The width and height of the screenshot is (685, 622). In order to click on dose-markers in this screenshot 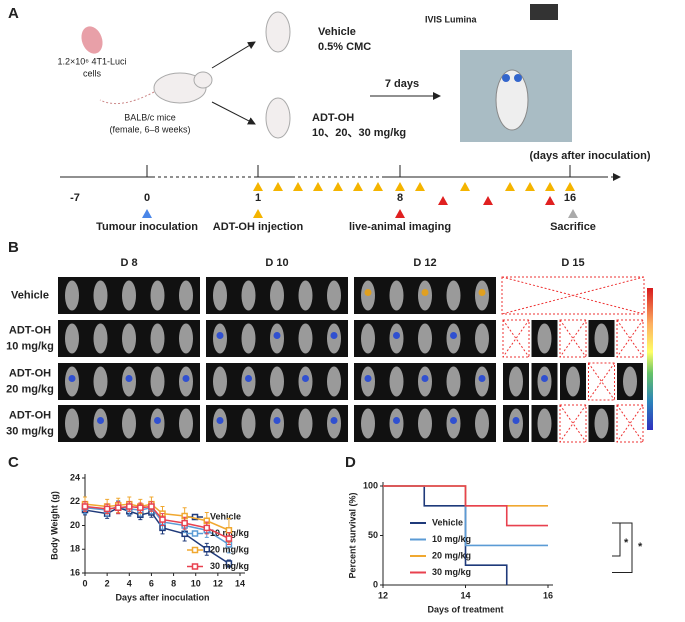, I will do `click(360, 200)`.